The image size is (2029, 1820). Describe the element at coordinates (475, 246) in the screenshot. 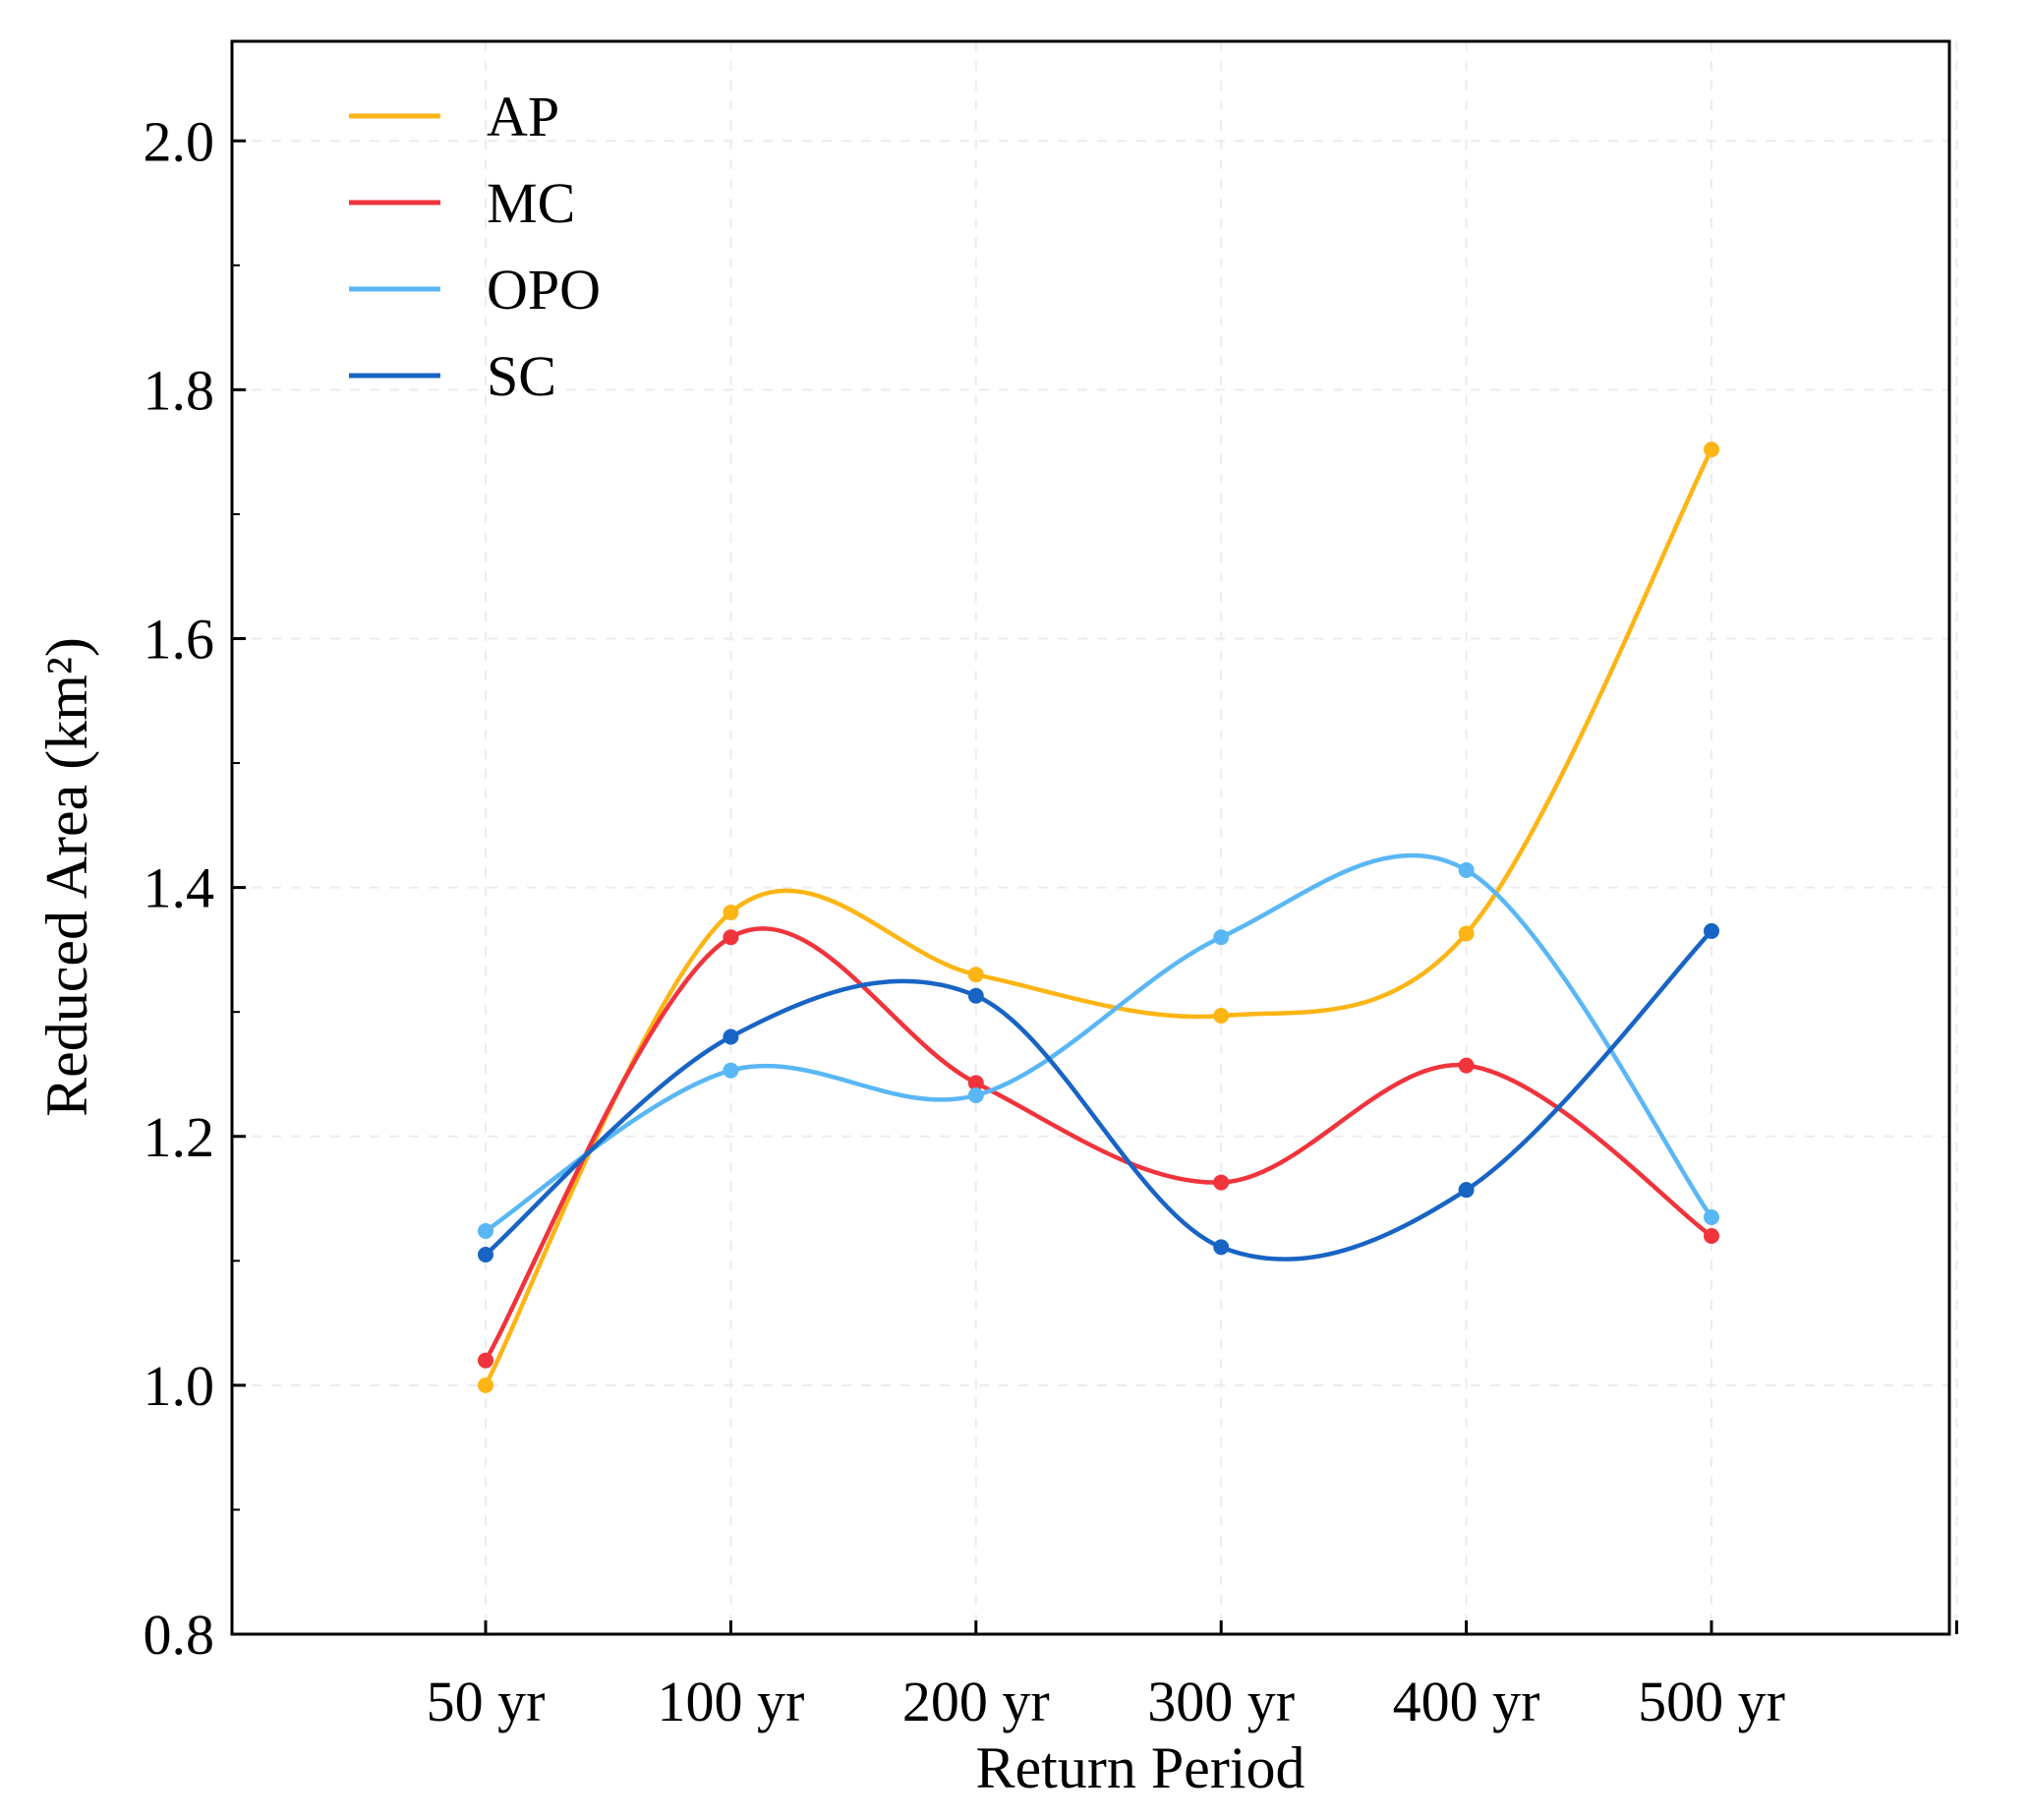

I see `legend: AP MC OPO SC` at that location.